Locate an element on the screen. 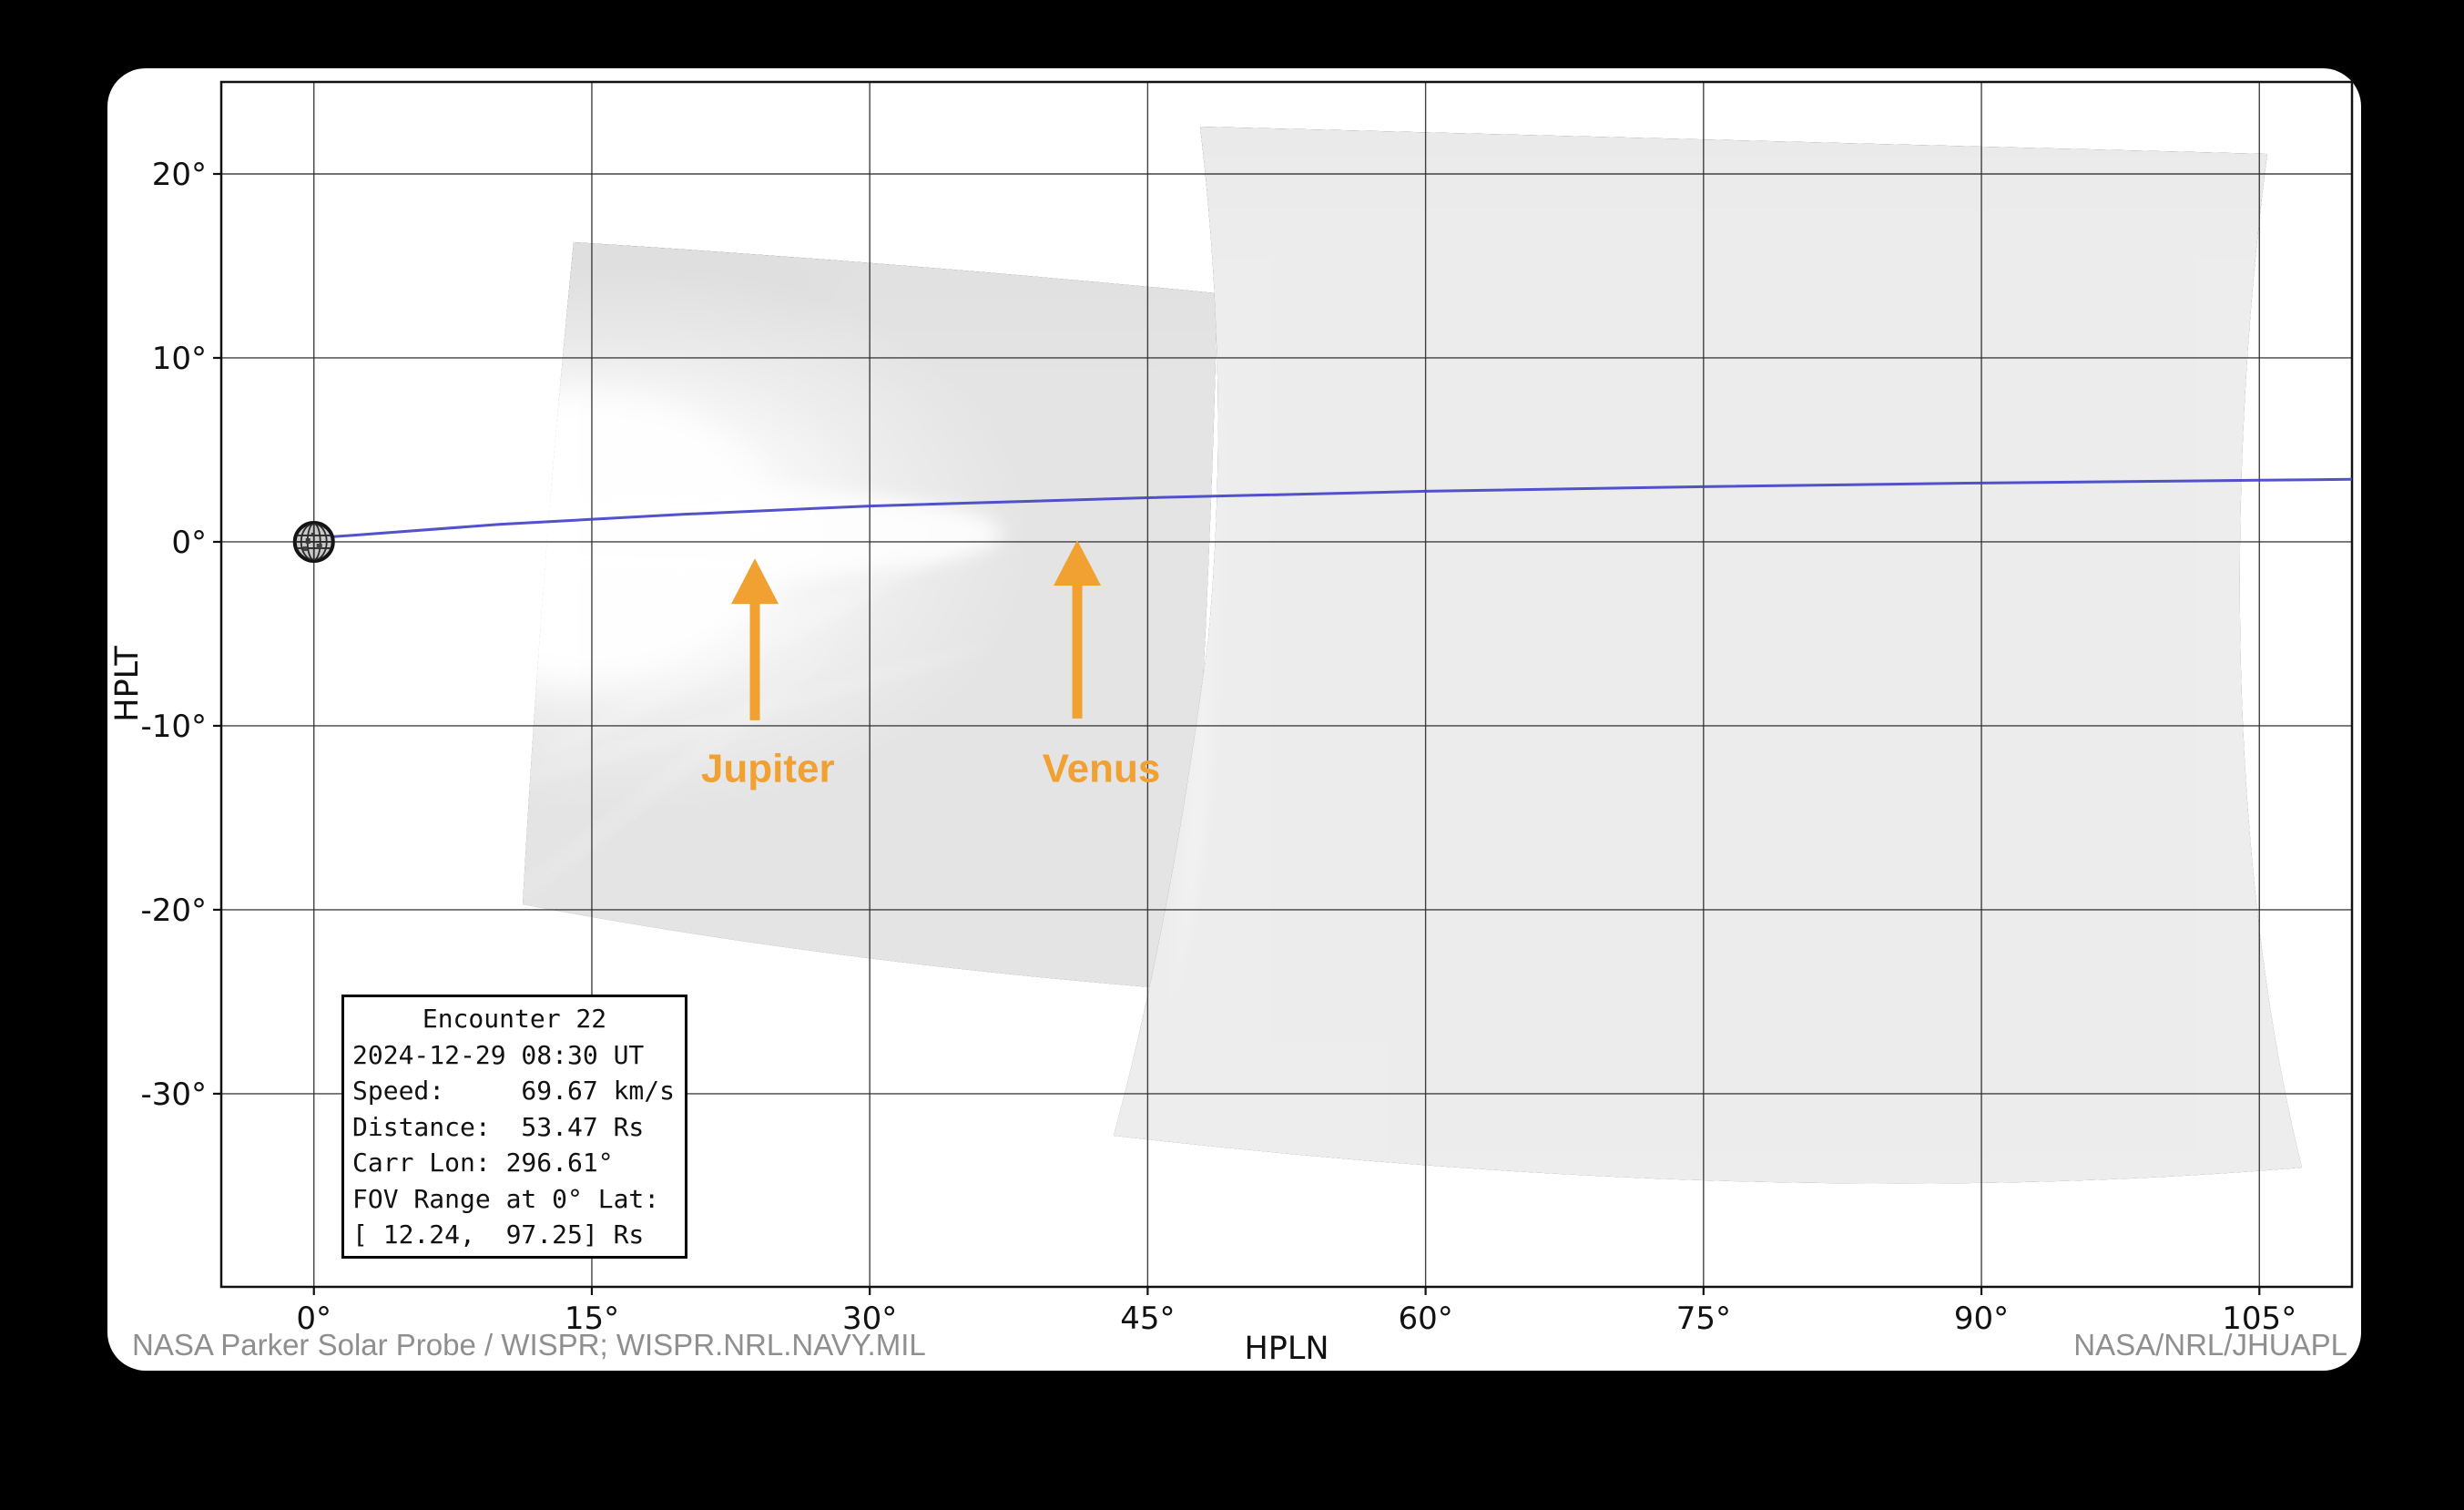 The height and width of the screenshot is (1510, 2464). info-line-fov: FOV Range at 0° Lat: is located at coordinates (506, 1198).